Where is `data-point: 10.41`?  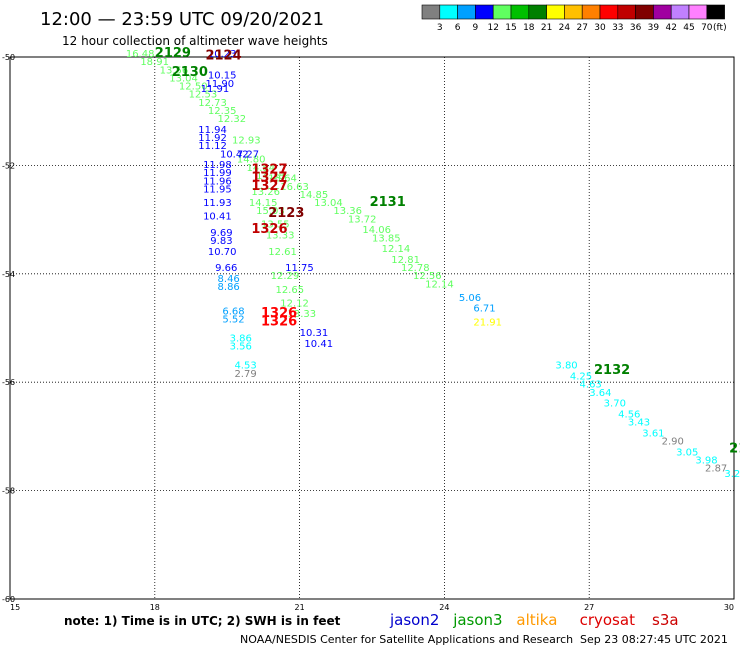
data-point: 10.41 is located at coordinates (318, 344).